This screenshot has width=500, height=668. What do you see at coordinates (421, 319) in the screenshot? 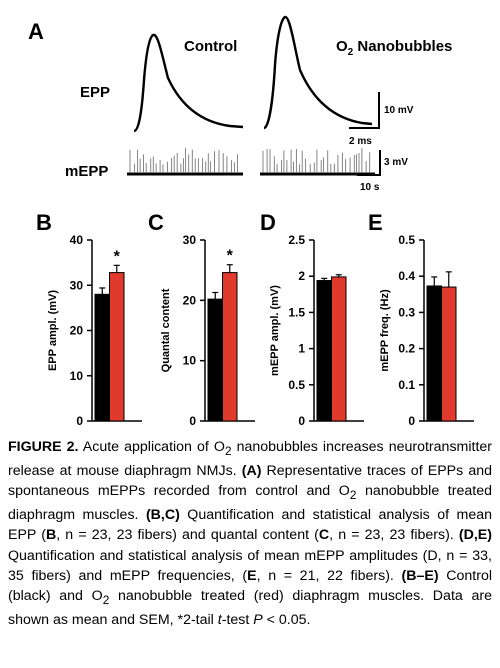
I see `panel-e-chart: E 0 0.1 0.2 0.3 0.4 0.5 mEPP freq. (Hz)` at bounding box center [421, 319].